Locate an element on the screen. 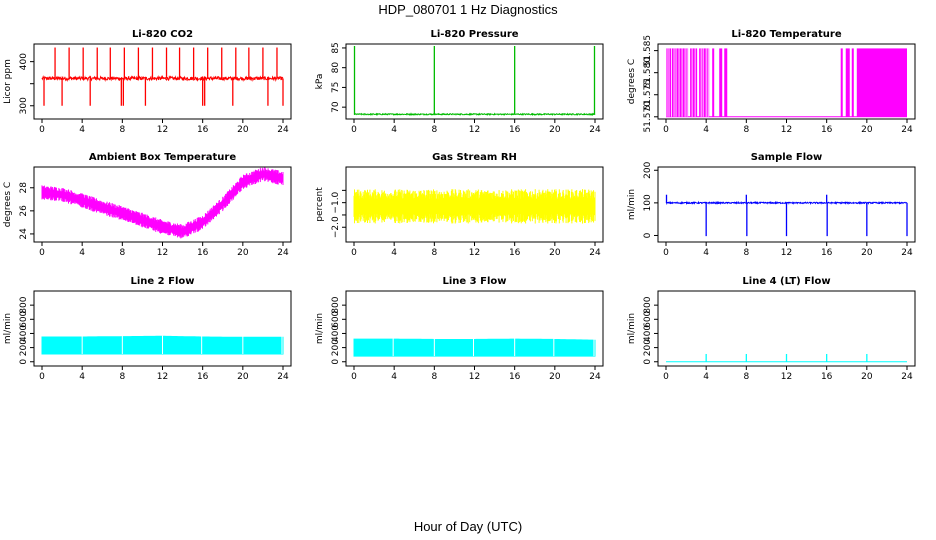 The image size is (936, 540). y-tick-label: 80 is located at coordinates (336, 68).